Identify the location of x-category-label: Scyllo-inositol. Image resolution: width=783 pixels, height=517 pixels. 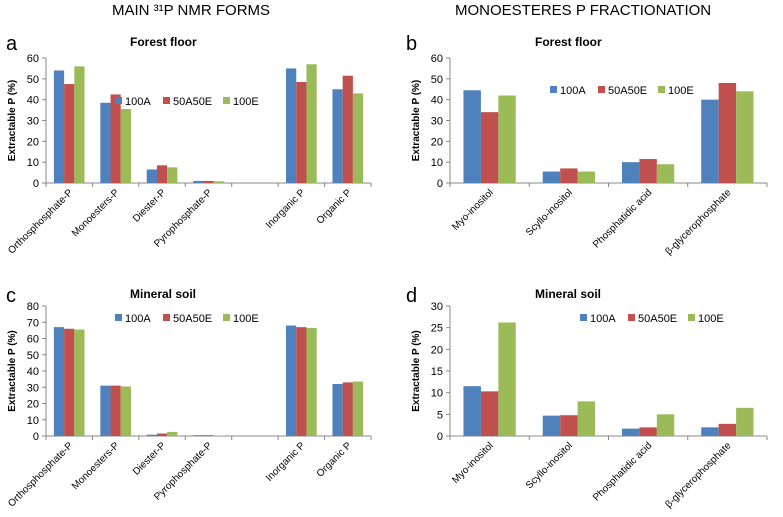
(549, 212).